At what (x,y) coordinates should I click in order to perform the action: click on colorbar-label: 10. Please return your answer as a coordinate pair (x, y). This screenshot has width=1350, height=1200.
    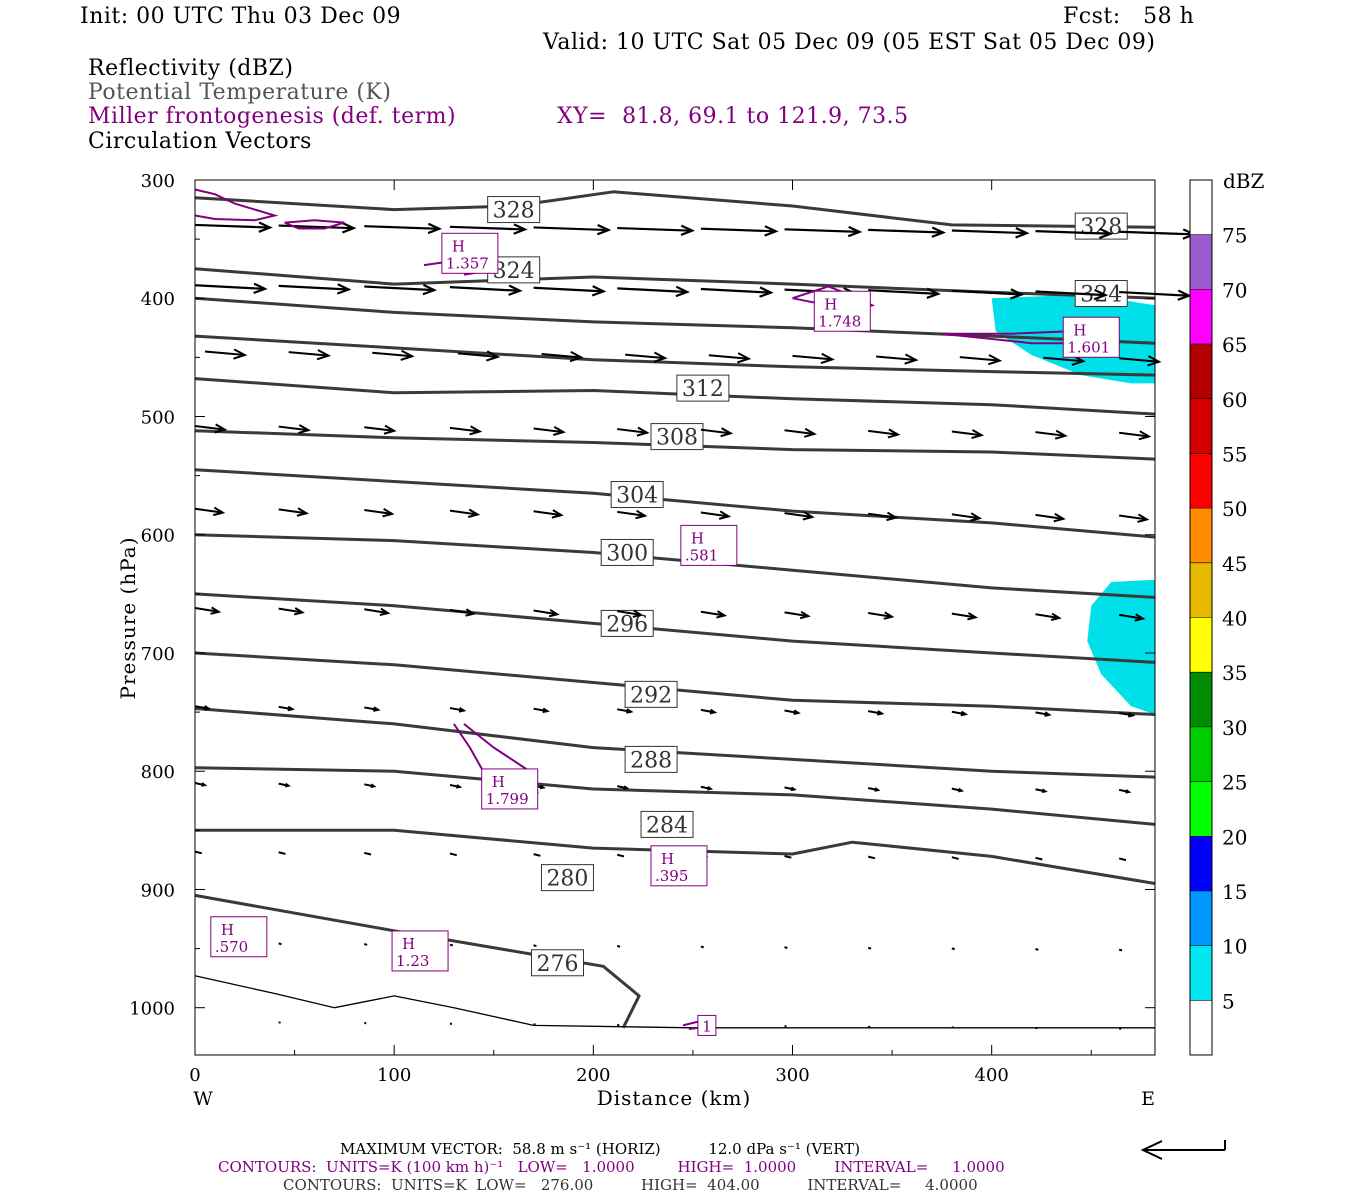
    Looking at the image, I should click on (1234, 947).